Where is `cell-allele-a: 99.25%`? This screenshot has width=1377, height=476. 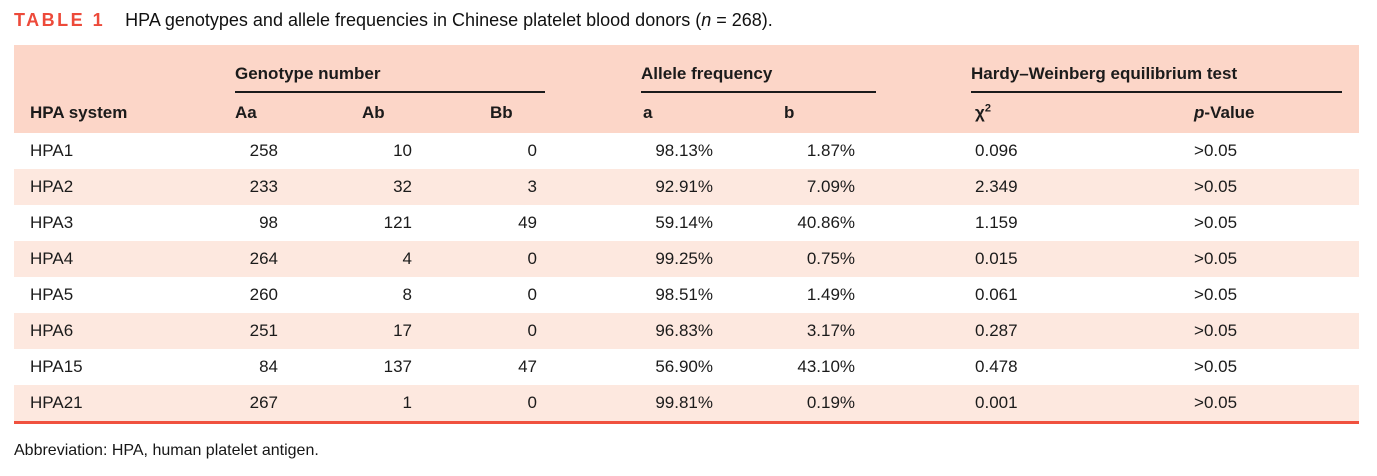 cell-allele-a: 99.25% is located at coordinates (712, 259).